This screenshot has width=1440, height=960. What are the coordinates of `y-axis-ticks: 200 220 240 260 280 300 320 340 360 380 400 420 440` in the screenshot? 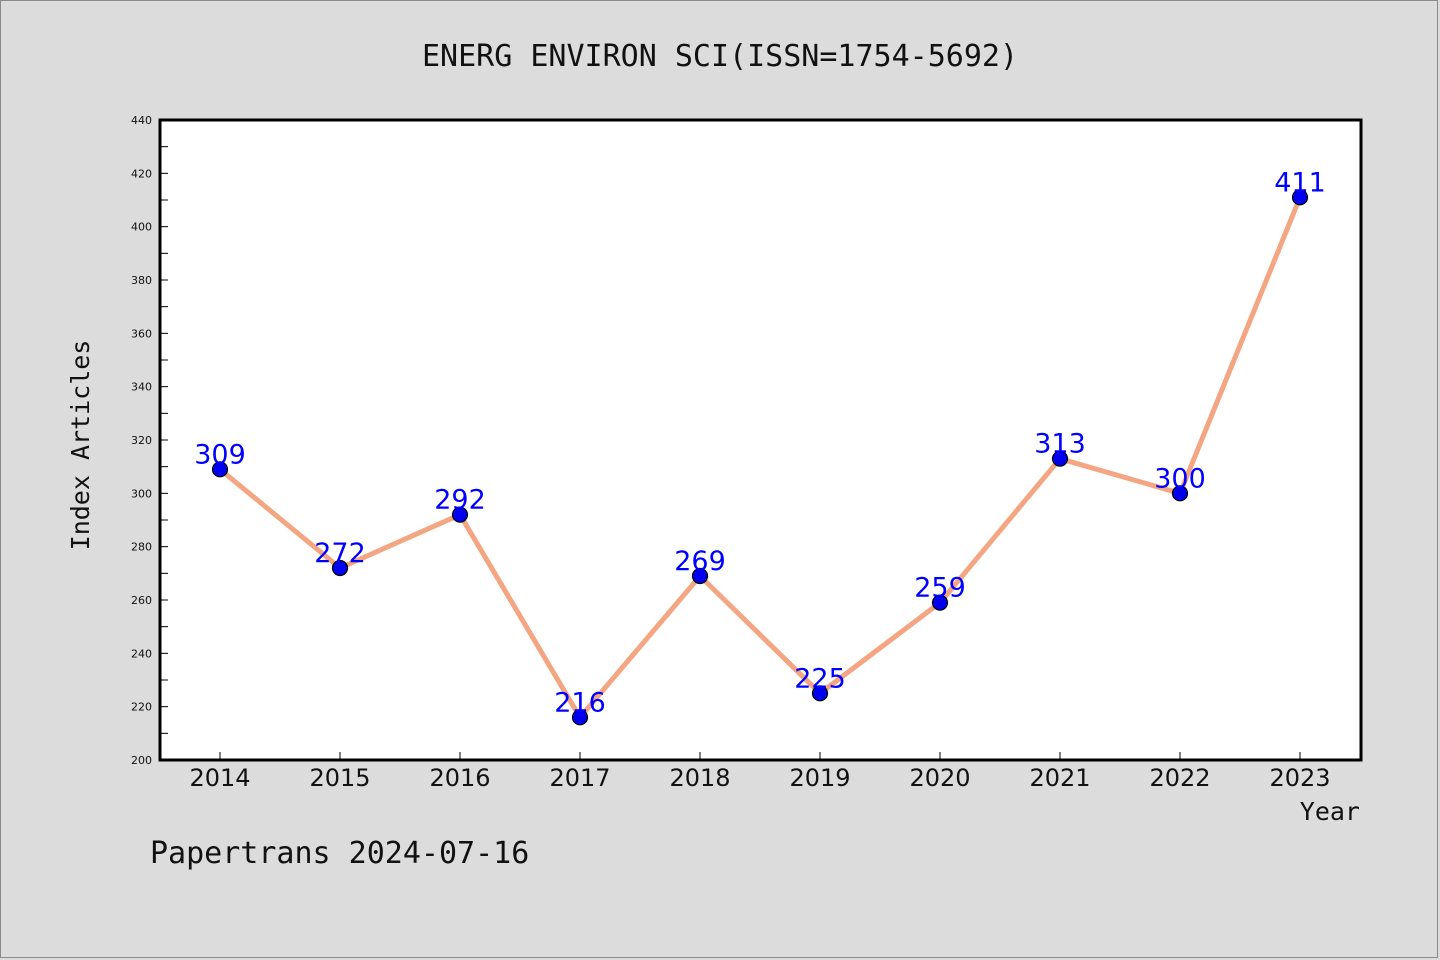 It's located at (149, 440).